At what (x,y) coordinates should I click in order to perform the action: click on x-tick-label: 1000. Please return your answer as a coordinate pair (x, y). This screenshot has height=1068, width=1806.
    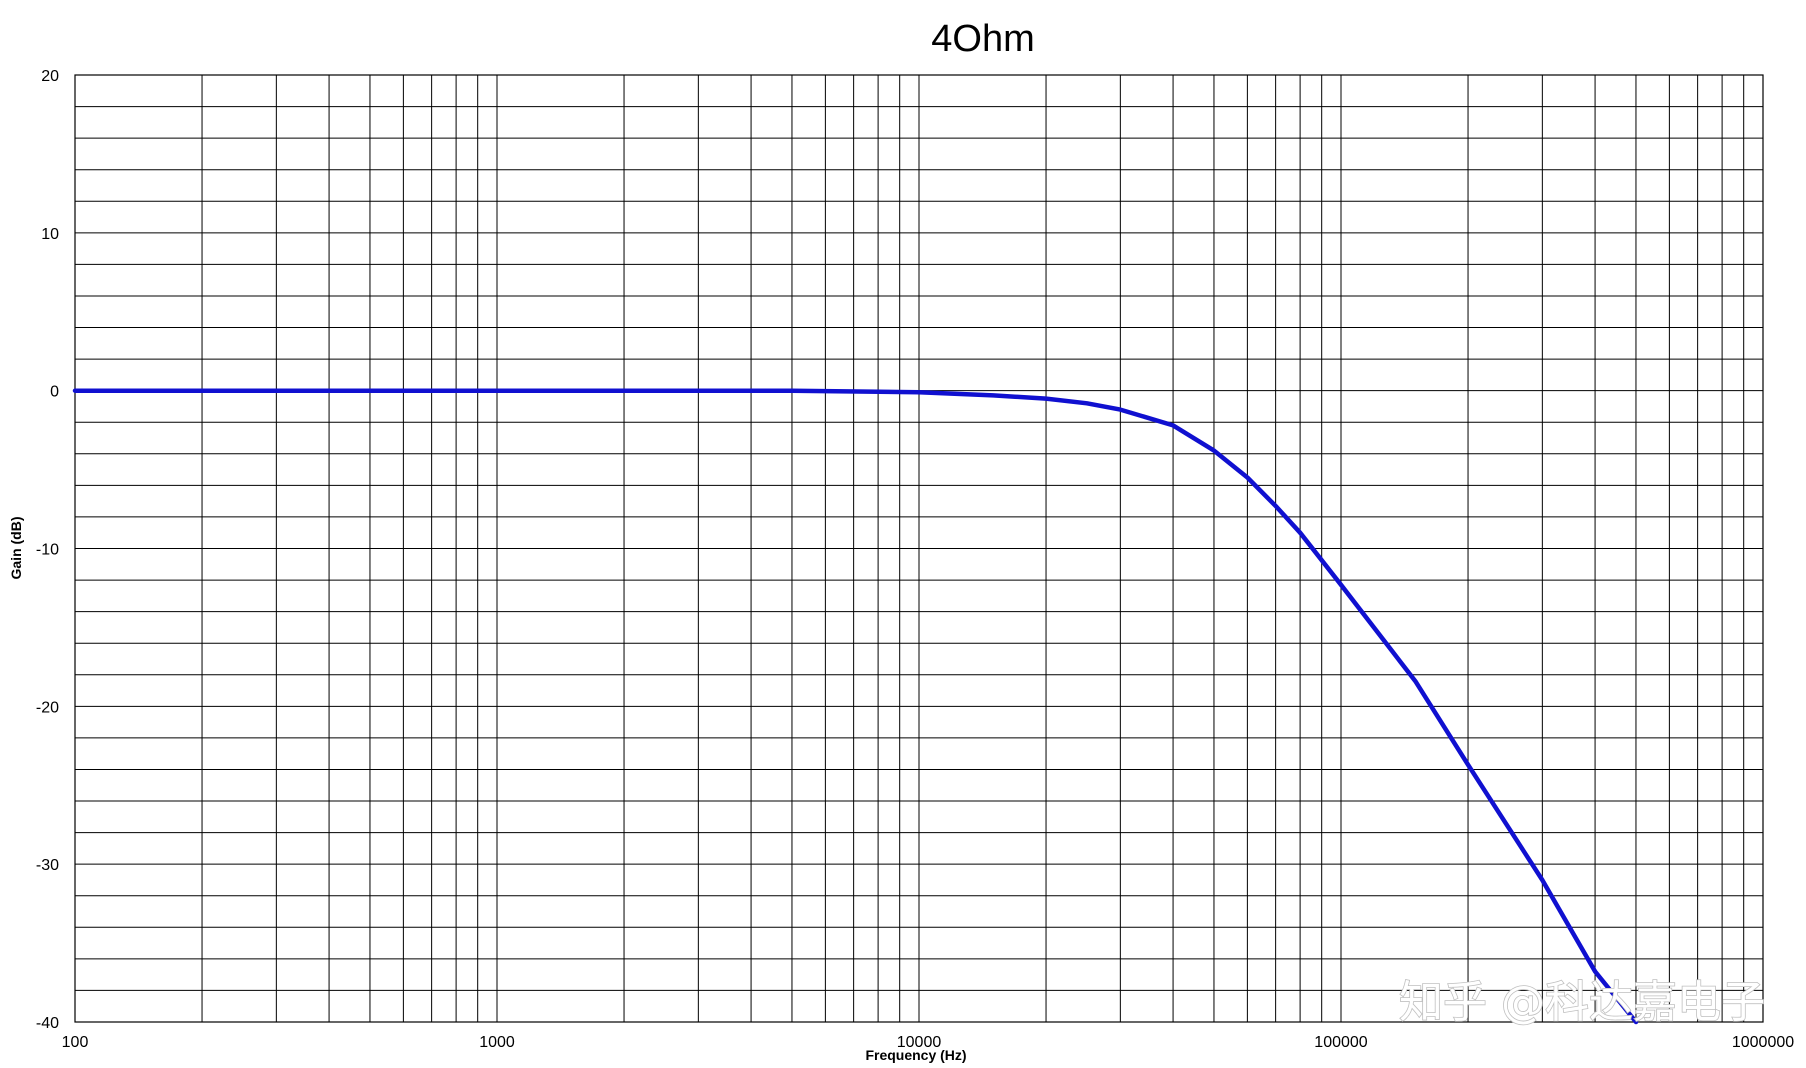
    Looking at the image, I should click on (497, 1042).